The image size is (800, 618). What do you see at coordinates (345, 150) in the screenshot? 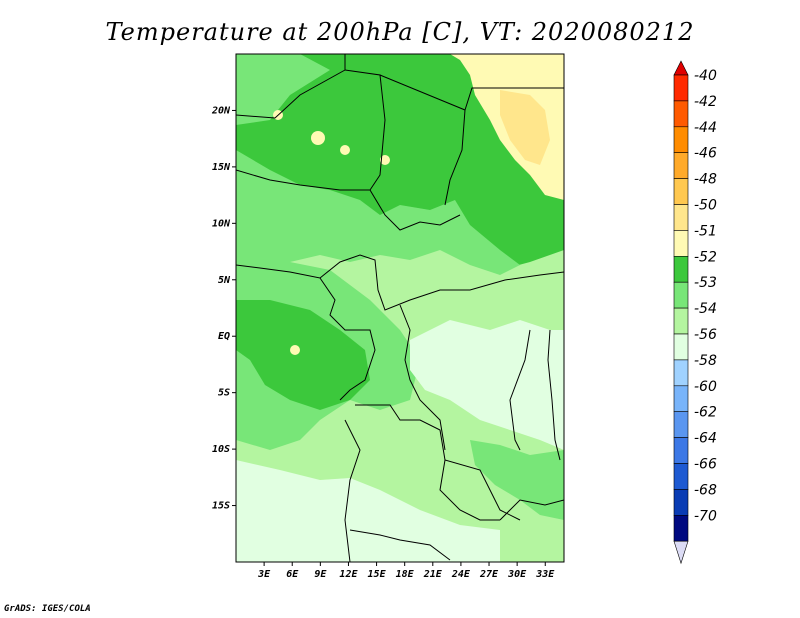
I see `field-spot-51-b` at bounding box center [345, 150].